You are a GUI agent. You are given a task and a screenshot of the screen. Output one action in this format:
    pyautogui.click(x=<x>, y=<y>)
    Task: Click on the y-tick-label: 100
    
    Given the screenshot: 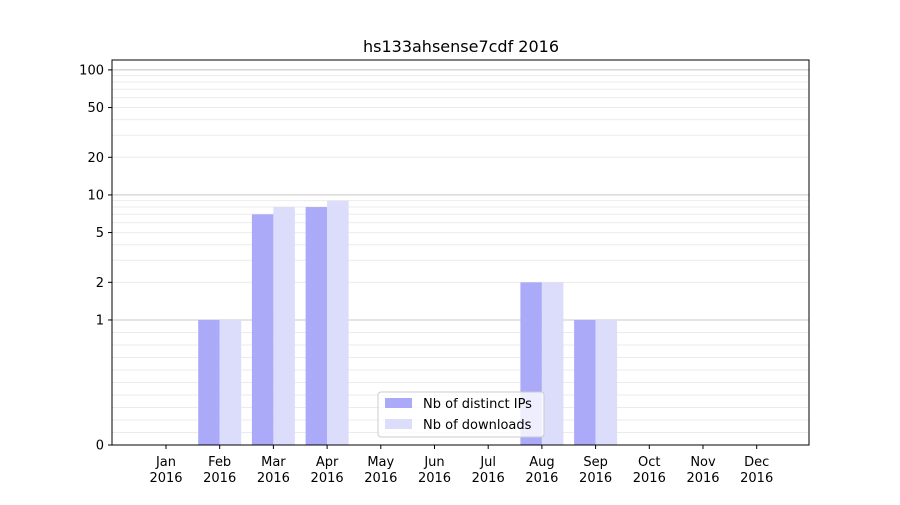 What is the action you would take?
    pyautogui.click(x=91, y=70)
    